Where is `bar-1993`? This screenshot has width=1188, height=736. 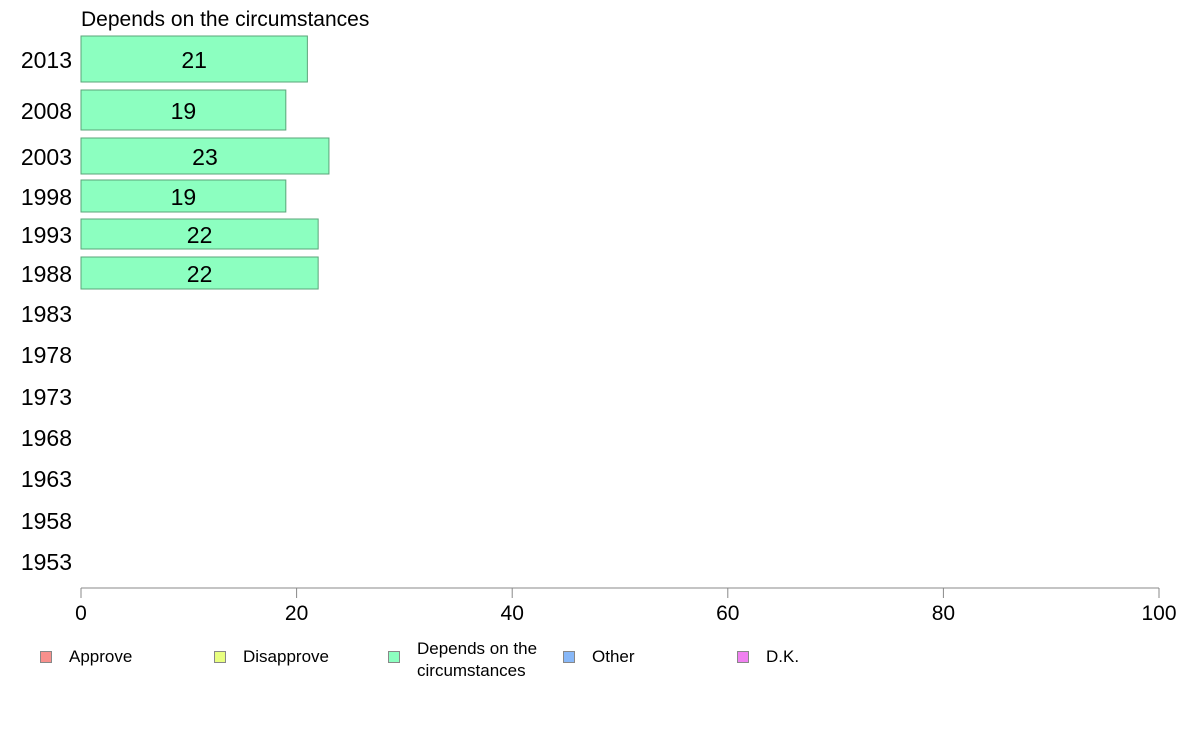
bar-1993 is located at coordinates (199, 234).